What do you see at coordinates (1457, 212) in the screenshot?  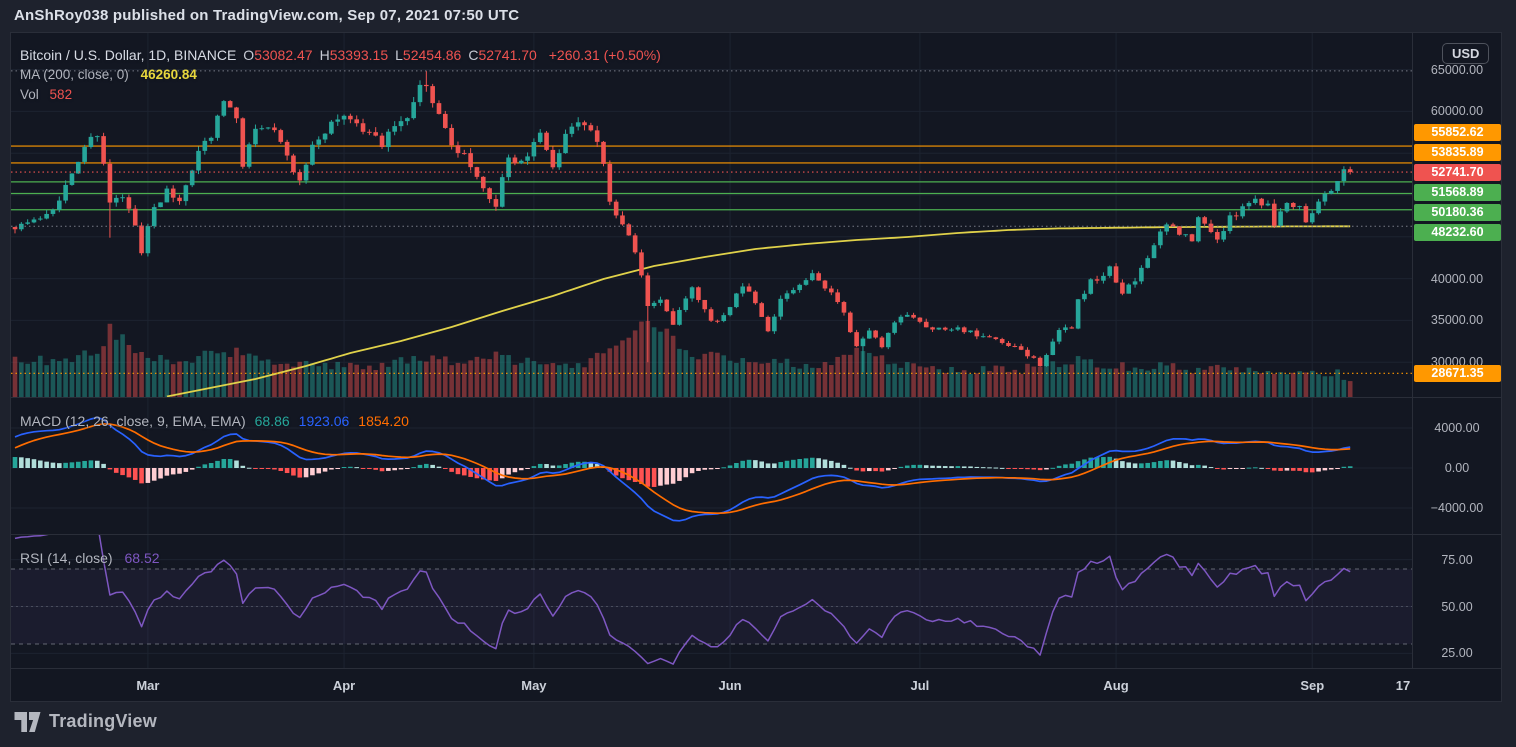 I see `price-level-badge: 50180.36` at bounding box center [1457, 212].